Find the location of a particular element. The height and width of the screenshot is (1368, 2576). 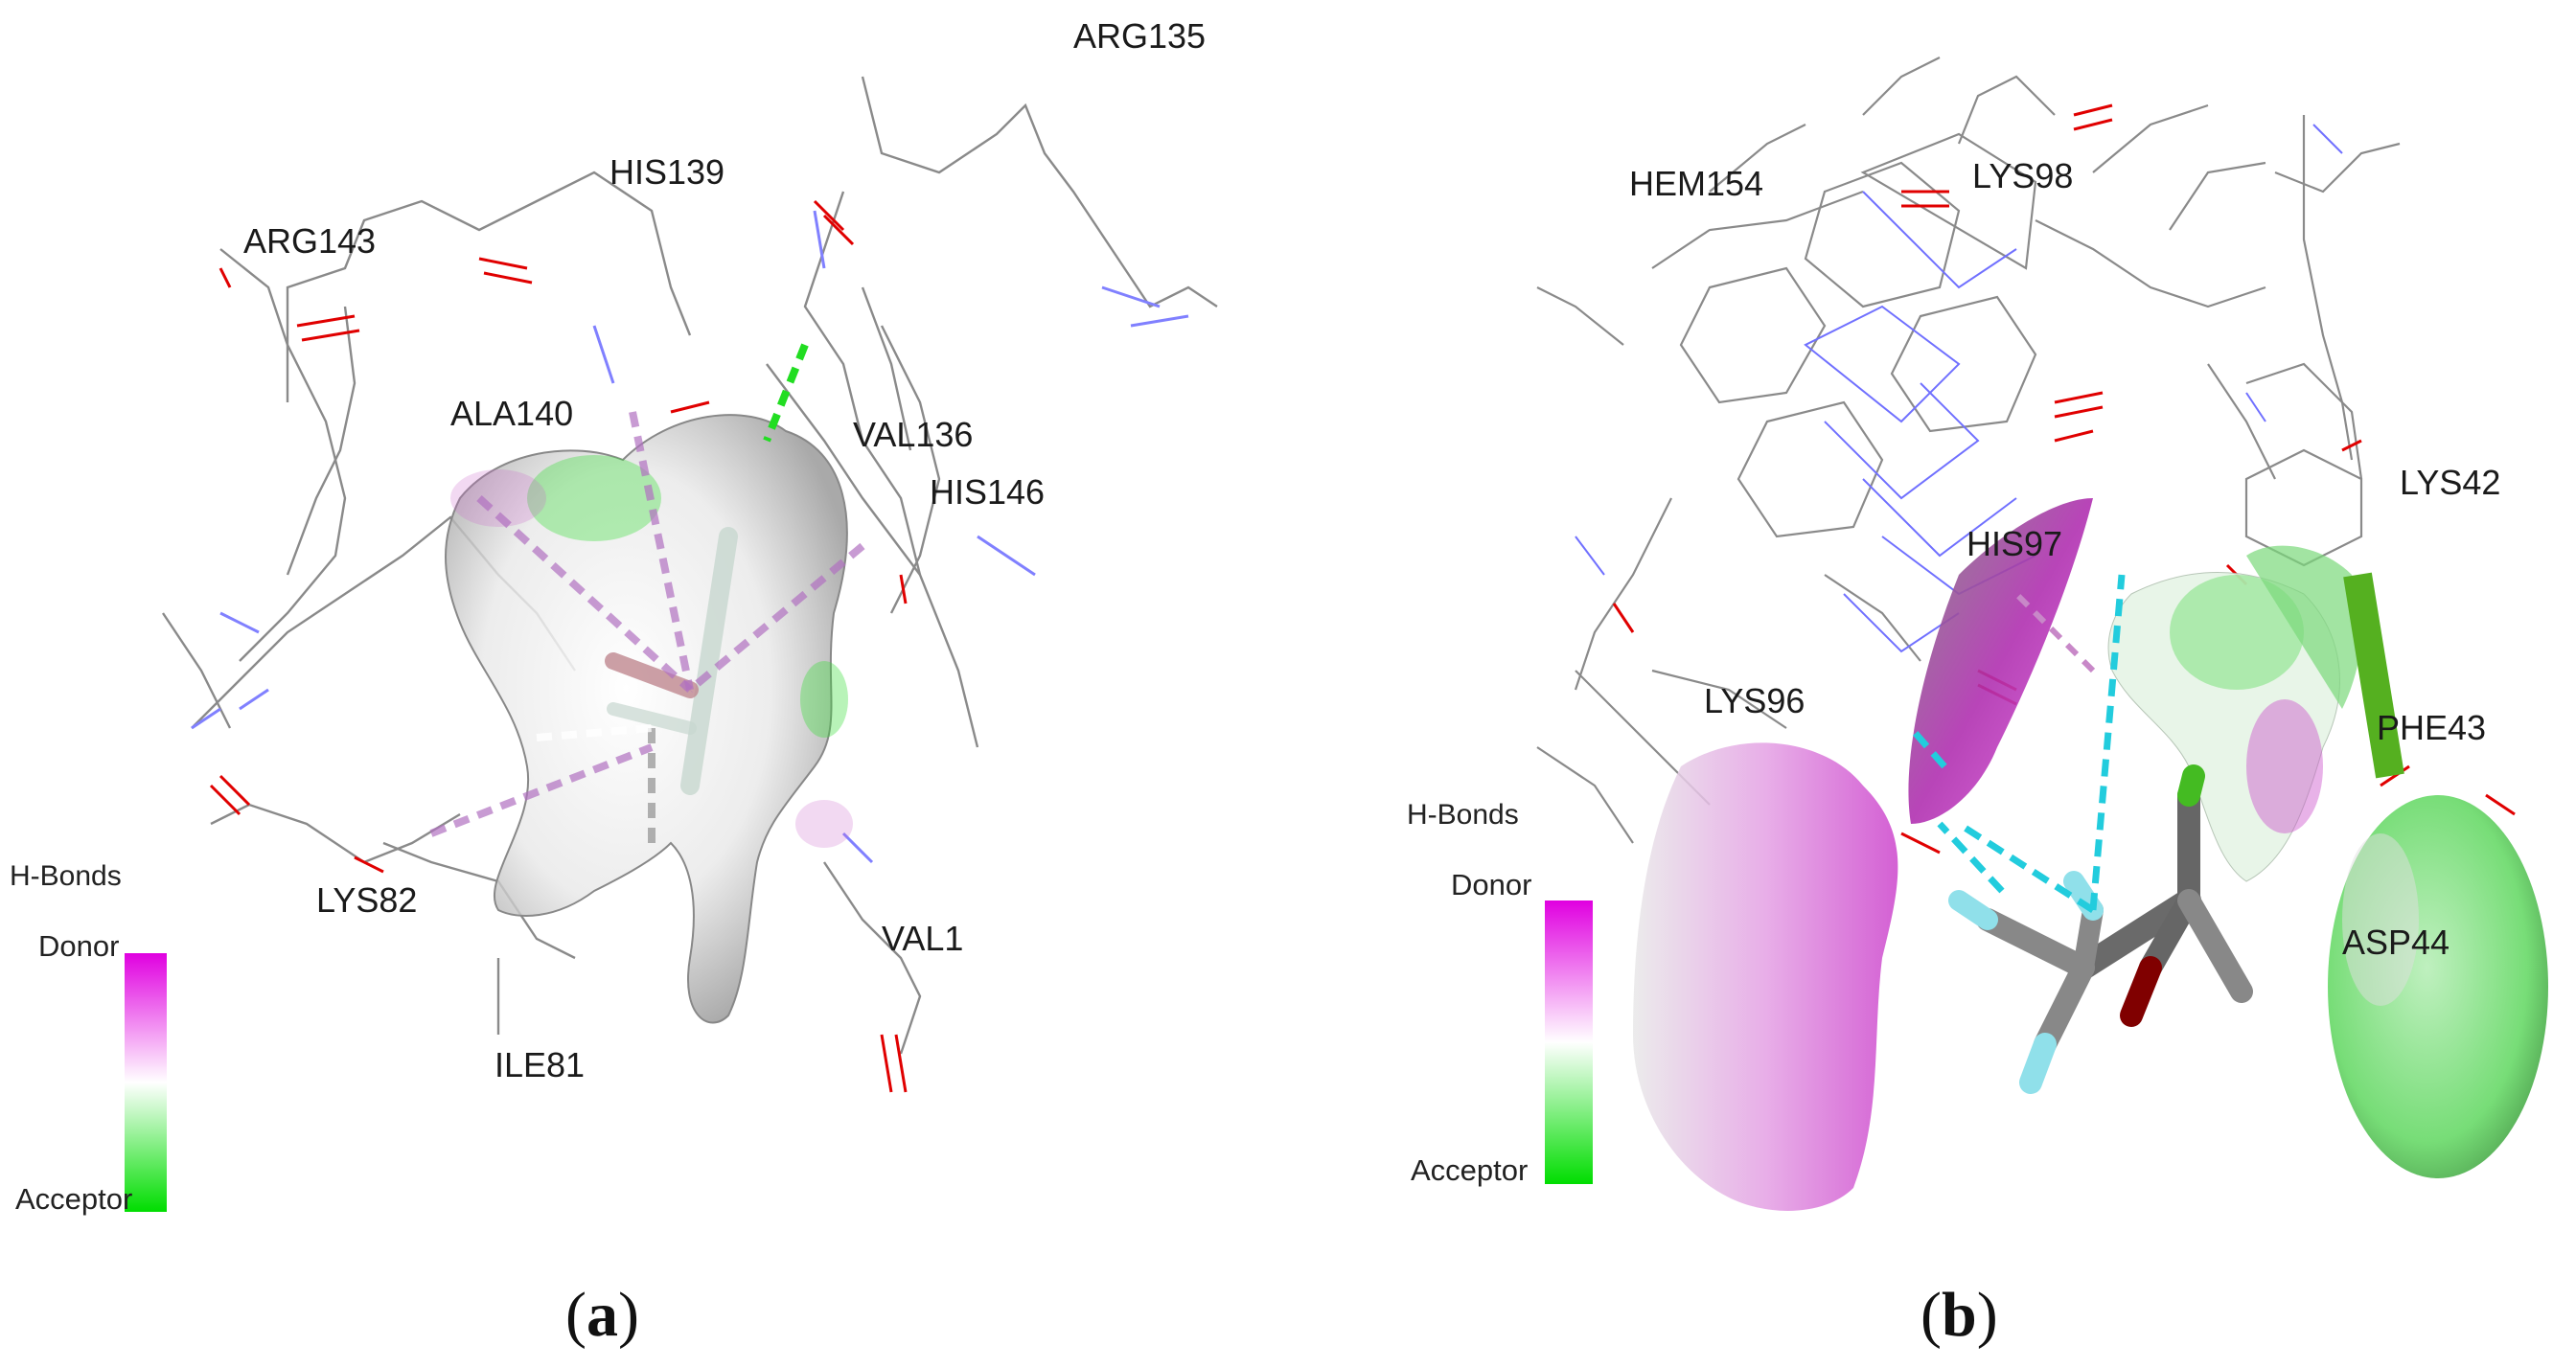

residue-label: HIS146 is located at coordinates (987, 492).